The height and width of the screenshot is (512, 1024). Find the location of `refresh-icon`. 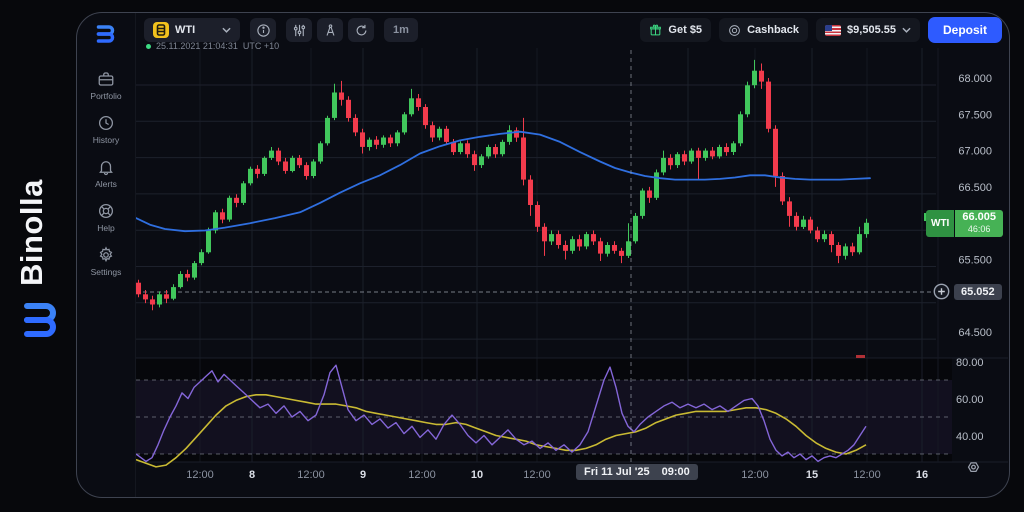

refresh-icon is located at coordinates (361, 29).